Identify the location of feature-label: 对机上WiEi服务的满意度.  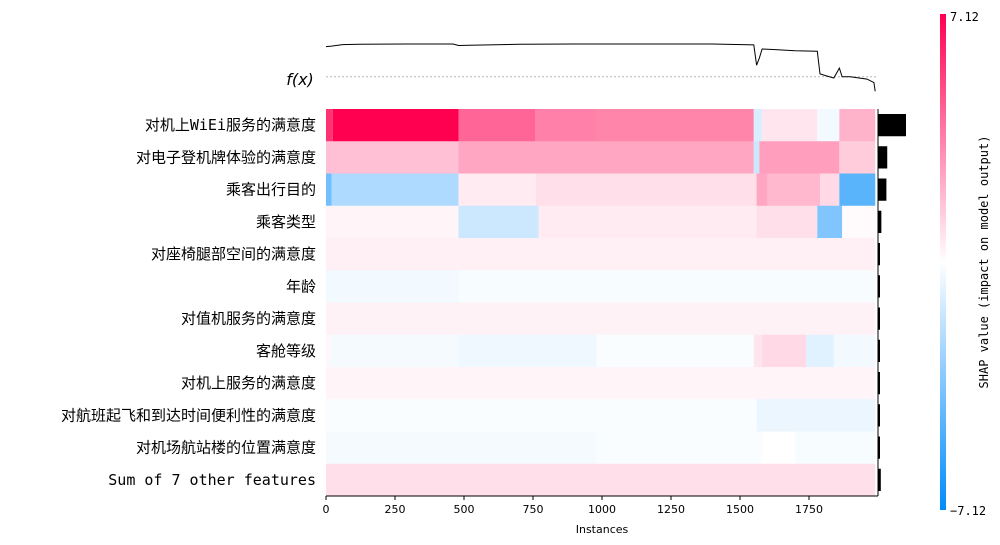
(230, 125).